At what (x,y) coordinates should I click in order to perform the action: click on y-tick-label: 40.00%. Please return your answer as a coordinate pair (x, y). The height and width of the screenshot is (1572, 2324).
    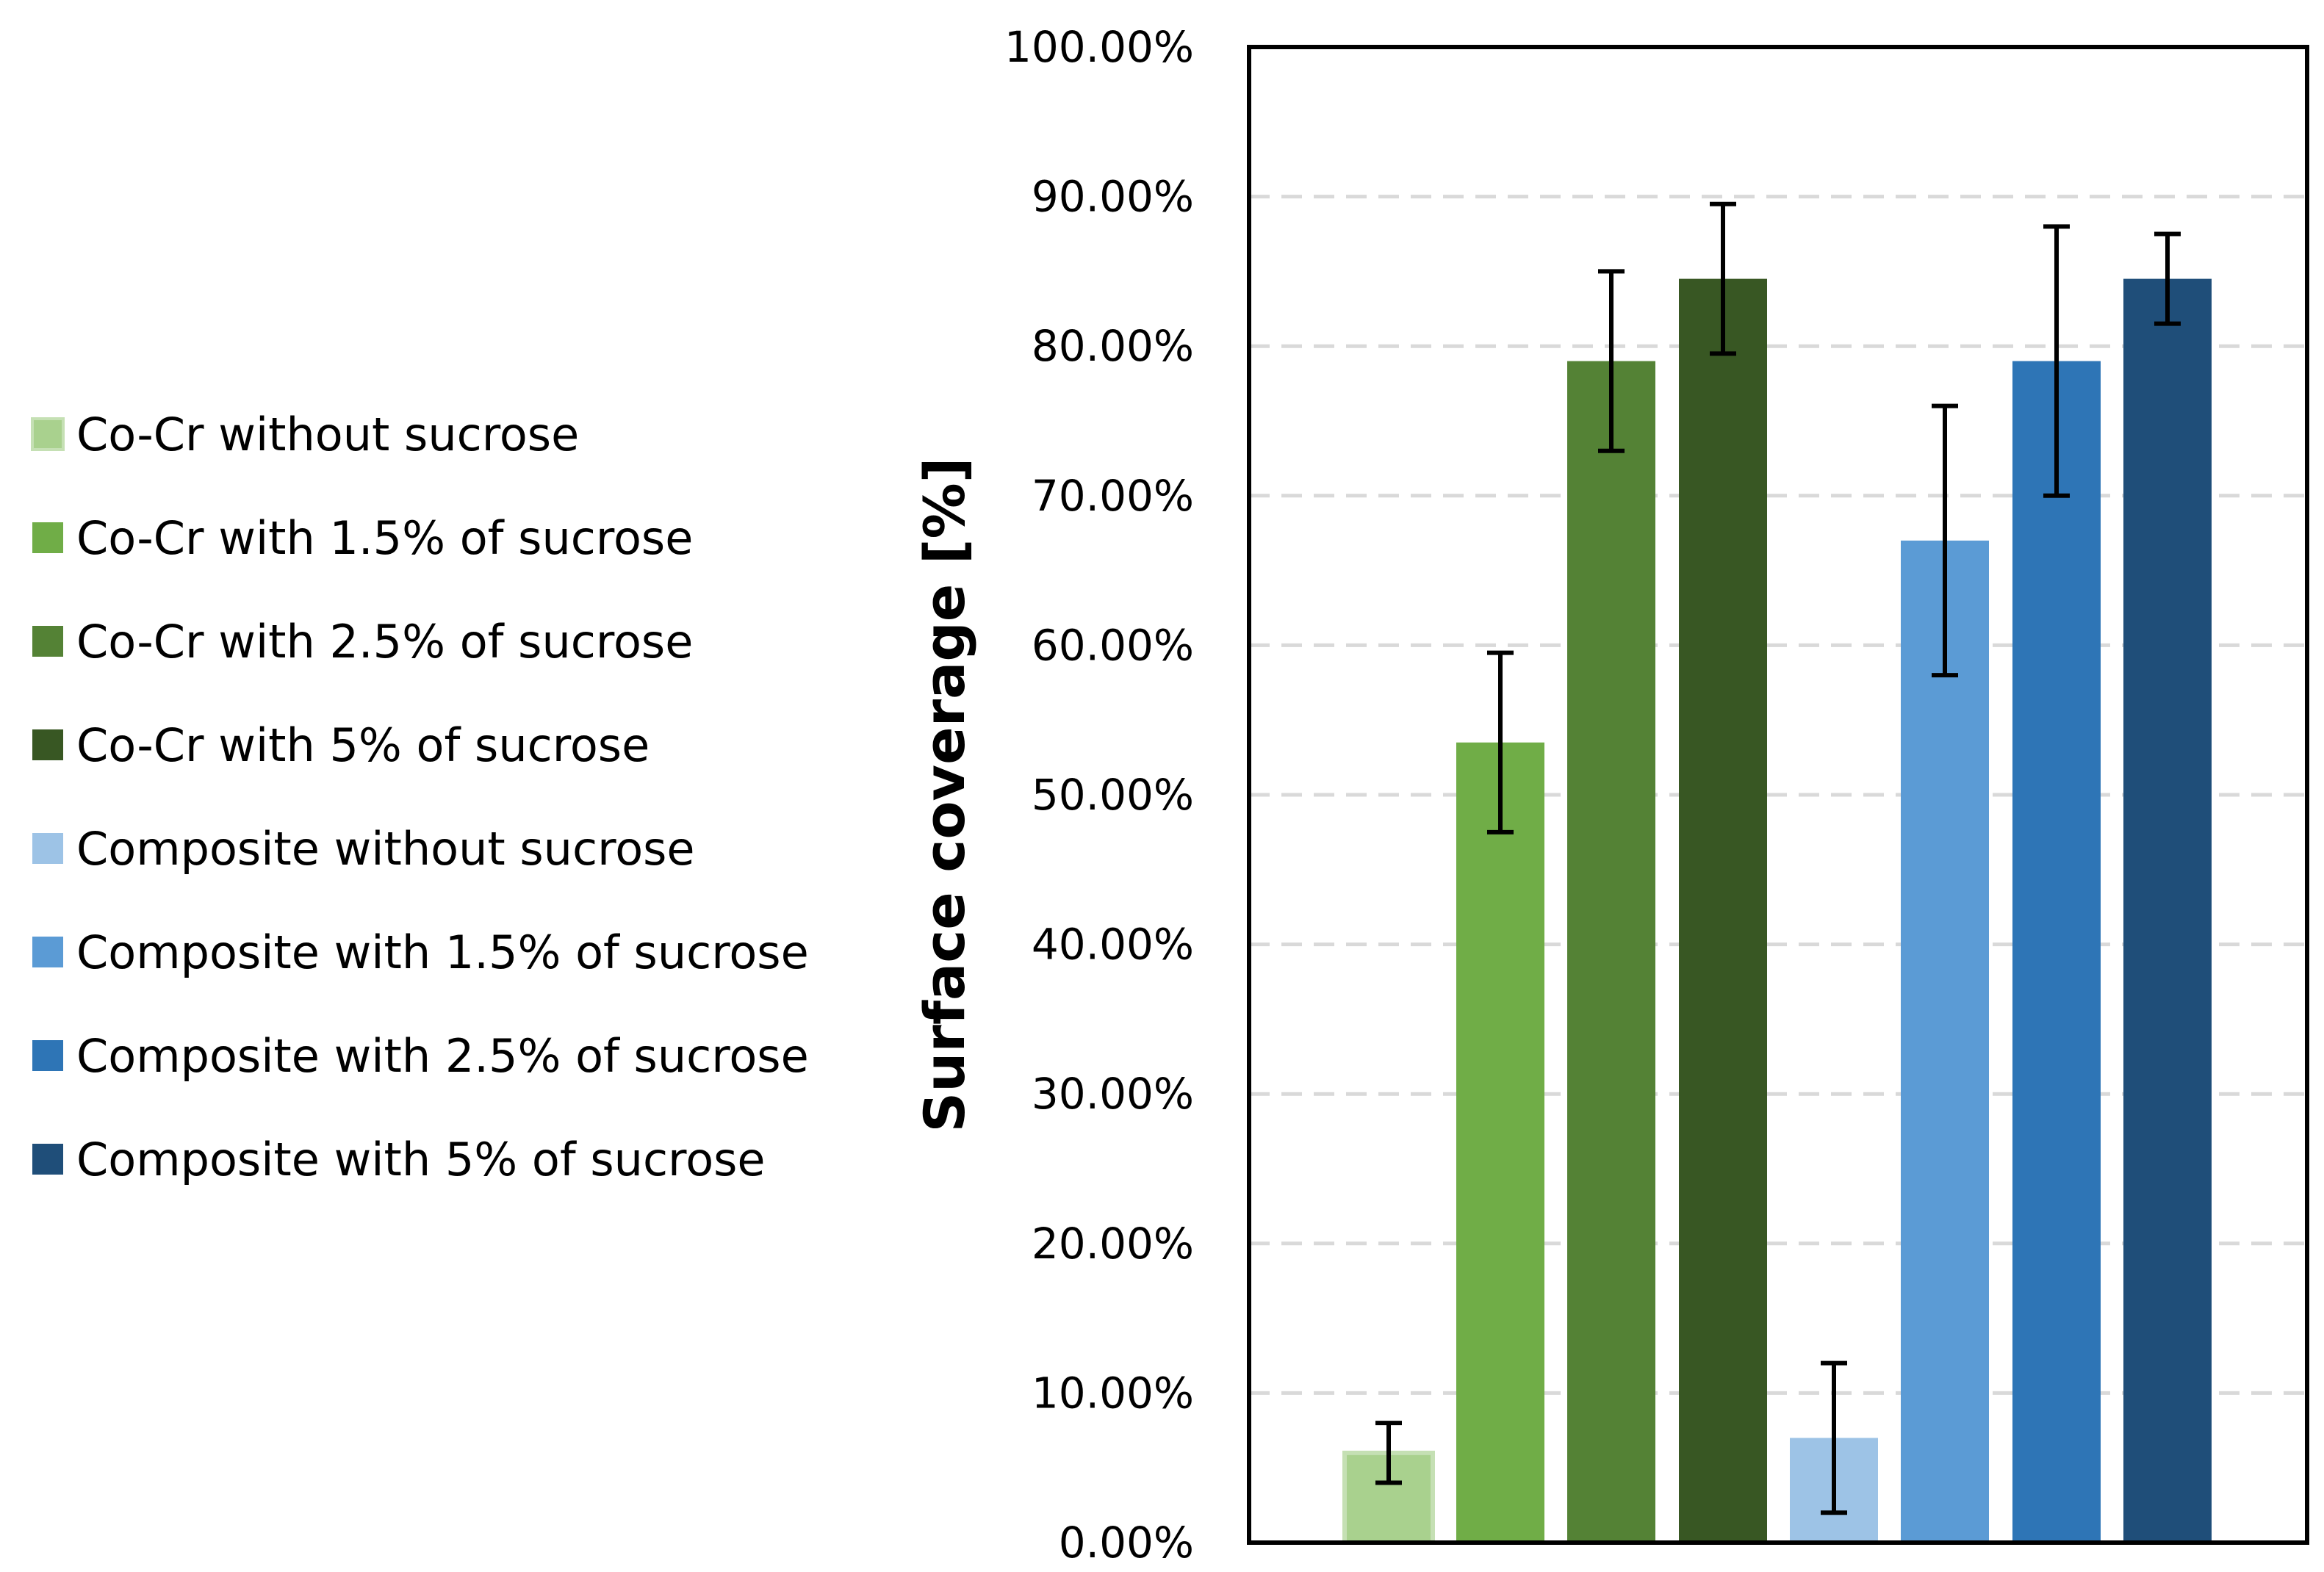
    Looking at the image, I should click on (1113, 945).